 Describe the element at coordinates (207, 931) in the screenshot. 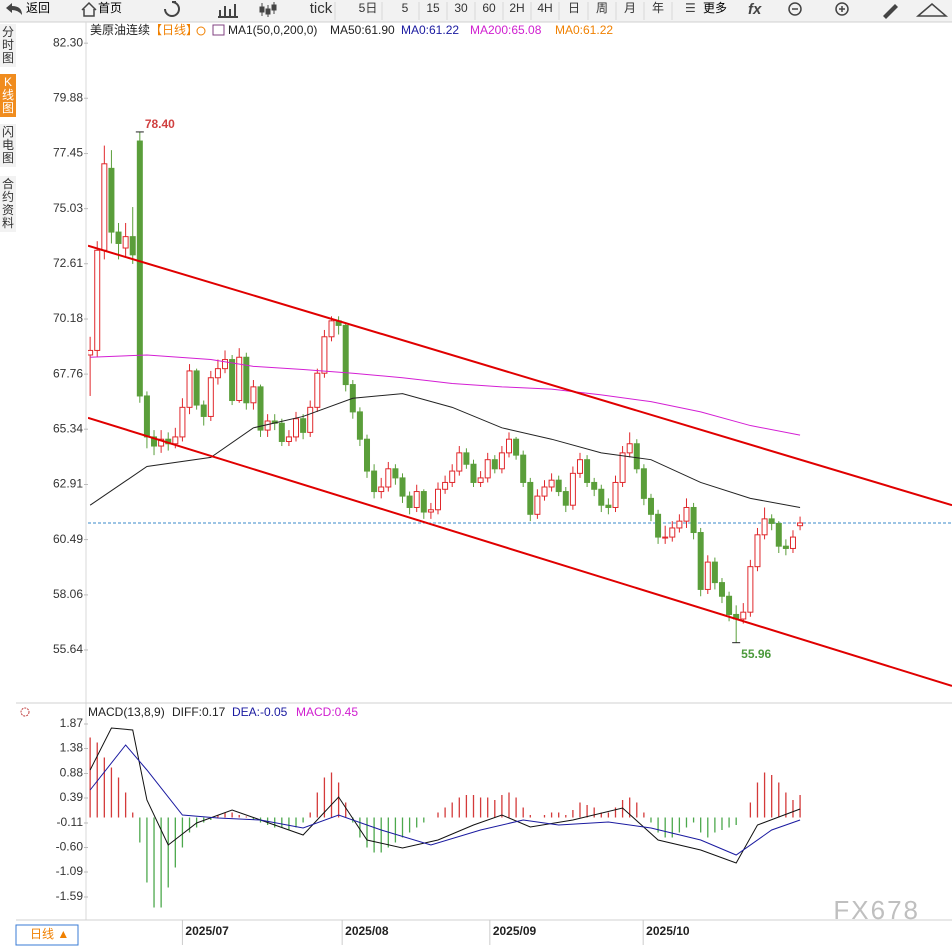

I see `x-tick-label: 2025/07` at that location.